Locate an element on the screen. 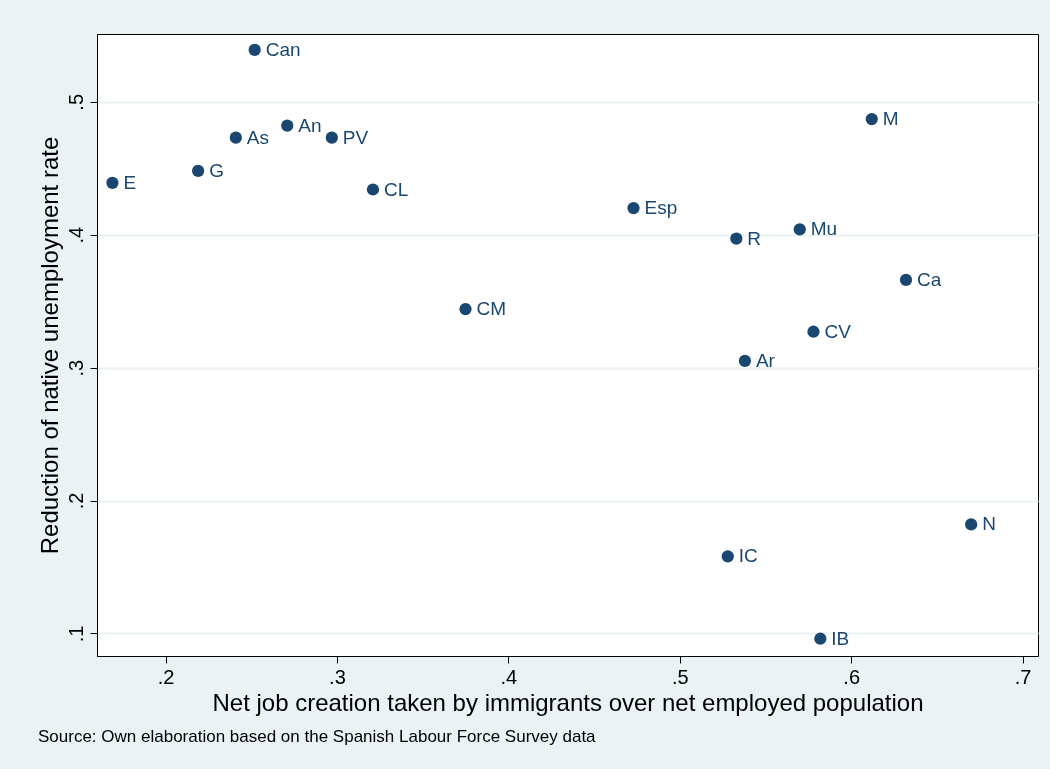  data-label: CM is located at coordinates (491, 309).